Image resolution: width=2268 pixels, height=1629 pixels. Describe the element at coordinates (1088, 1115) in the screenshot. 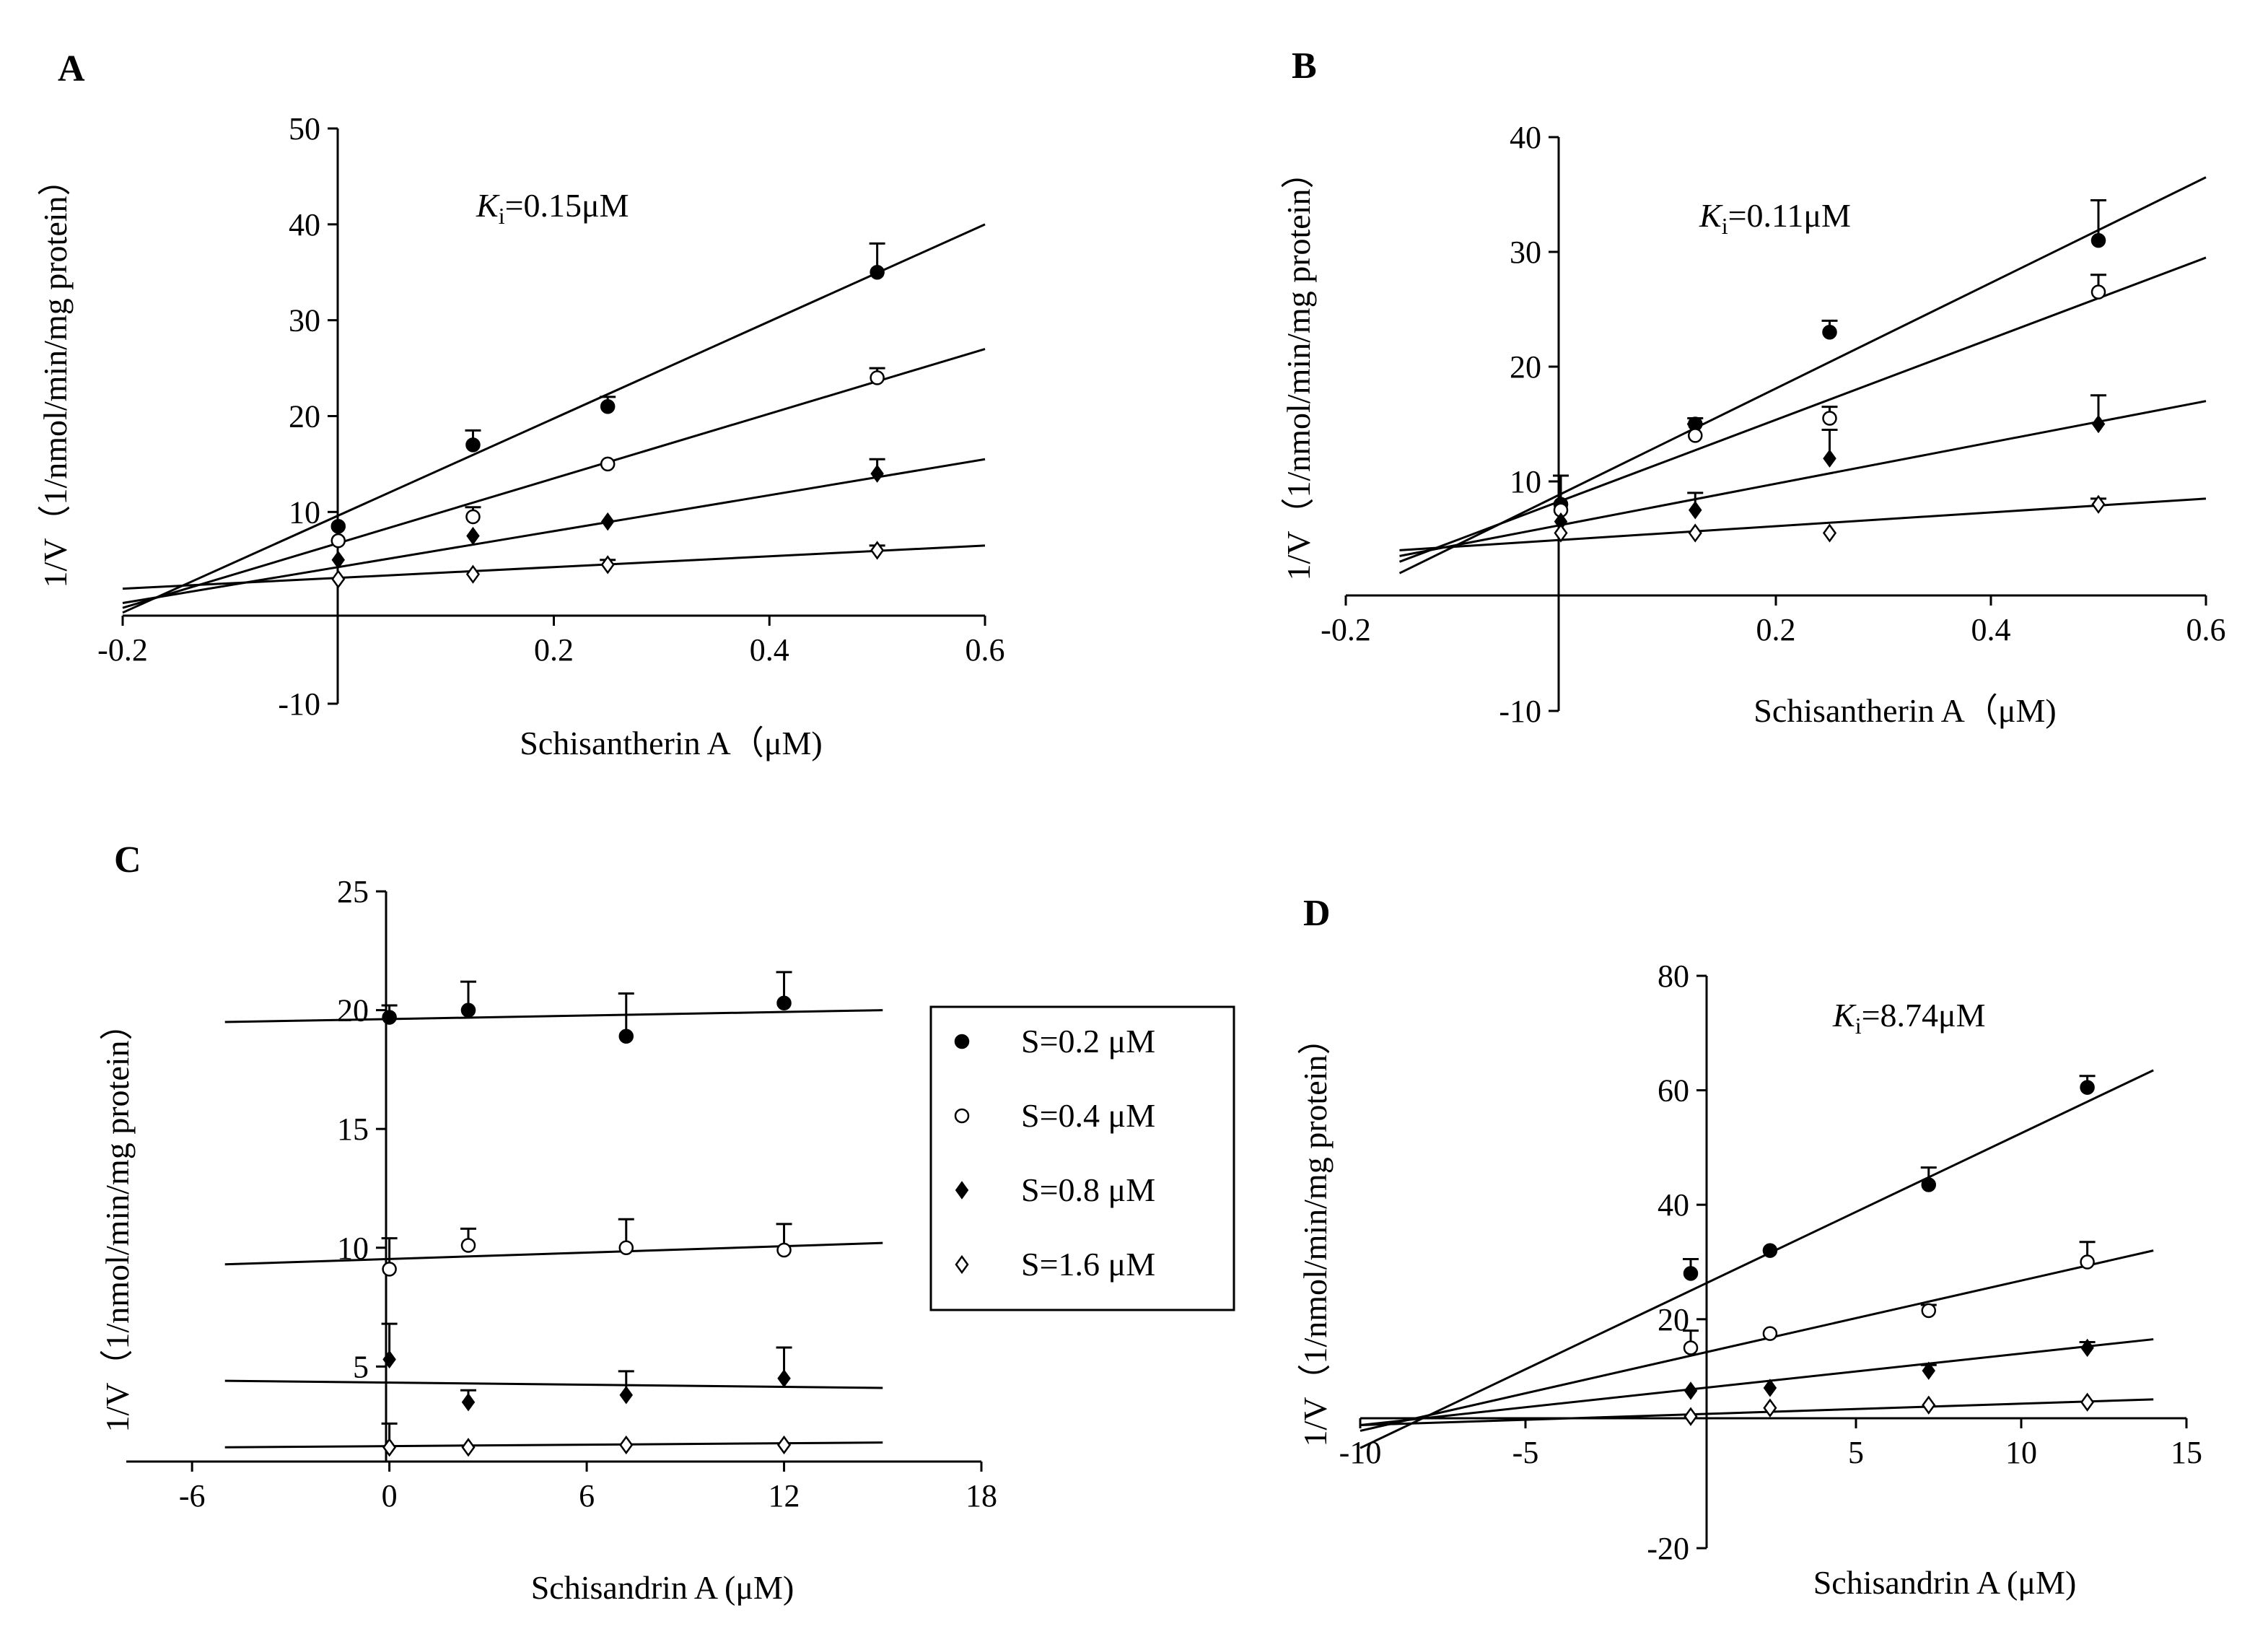

I see `legend-label: S=0.4 μM` at that location.